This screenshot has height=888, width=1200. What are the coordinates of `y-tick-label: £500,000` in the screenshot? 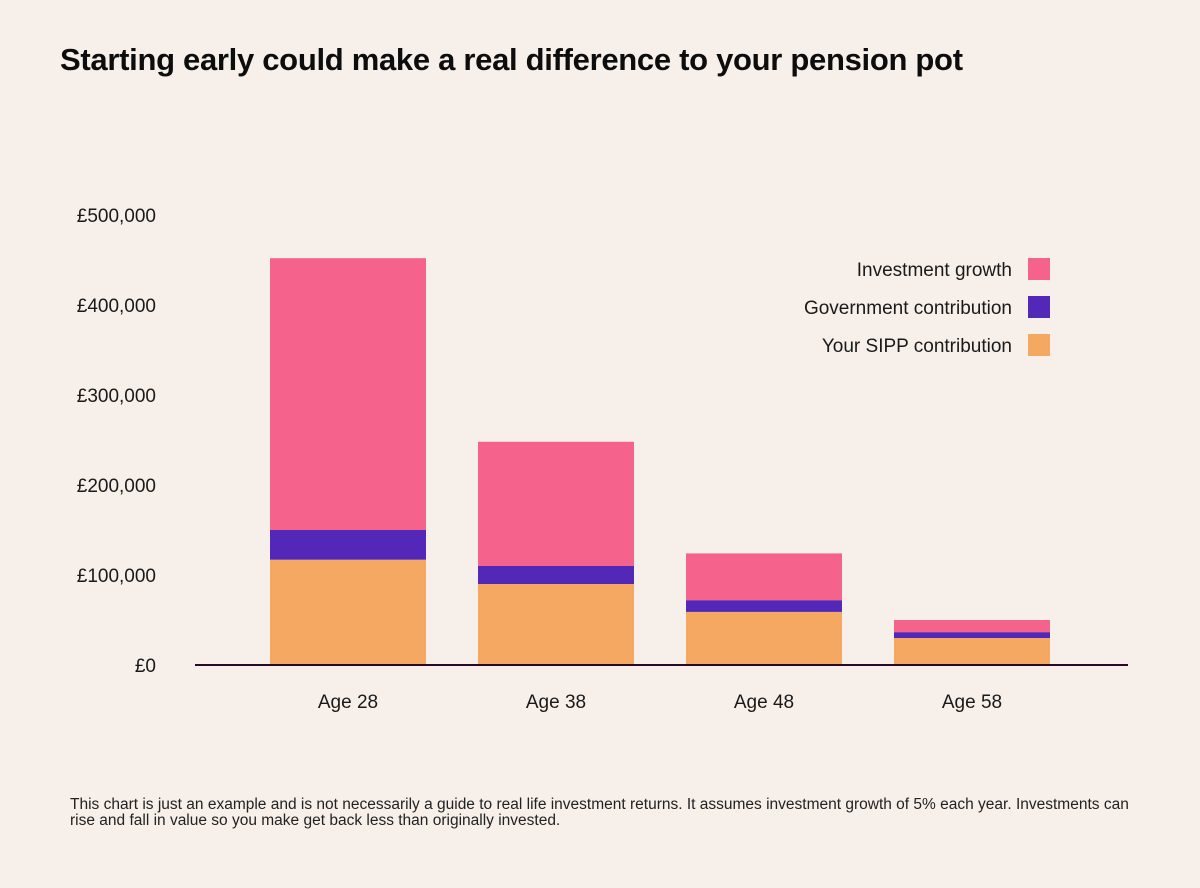 It's located at (116, 216).